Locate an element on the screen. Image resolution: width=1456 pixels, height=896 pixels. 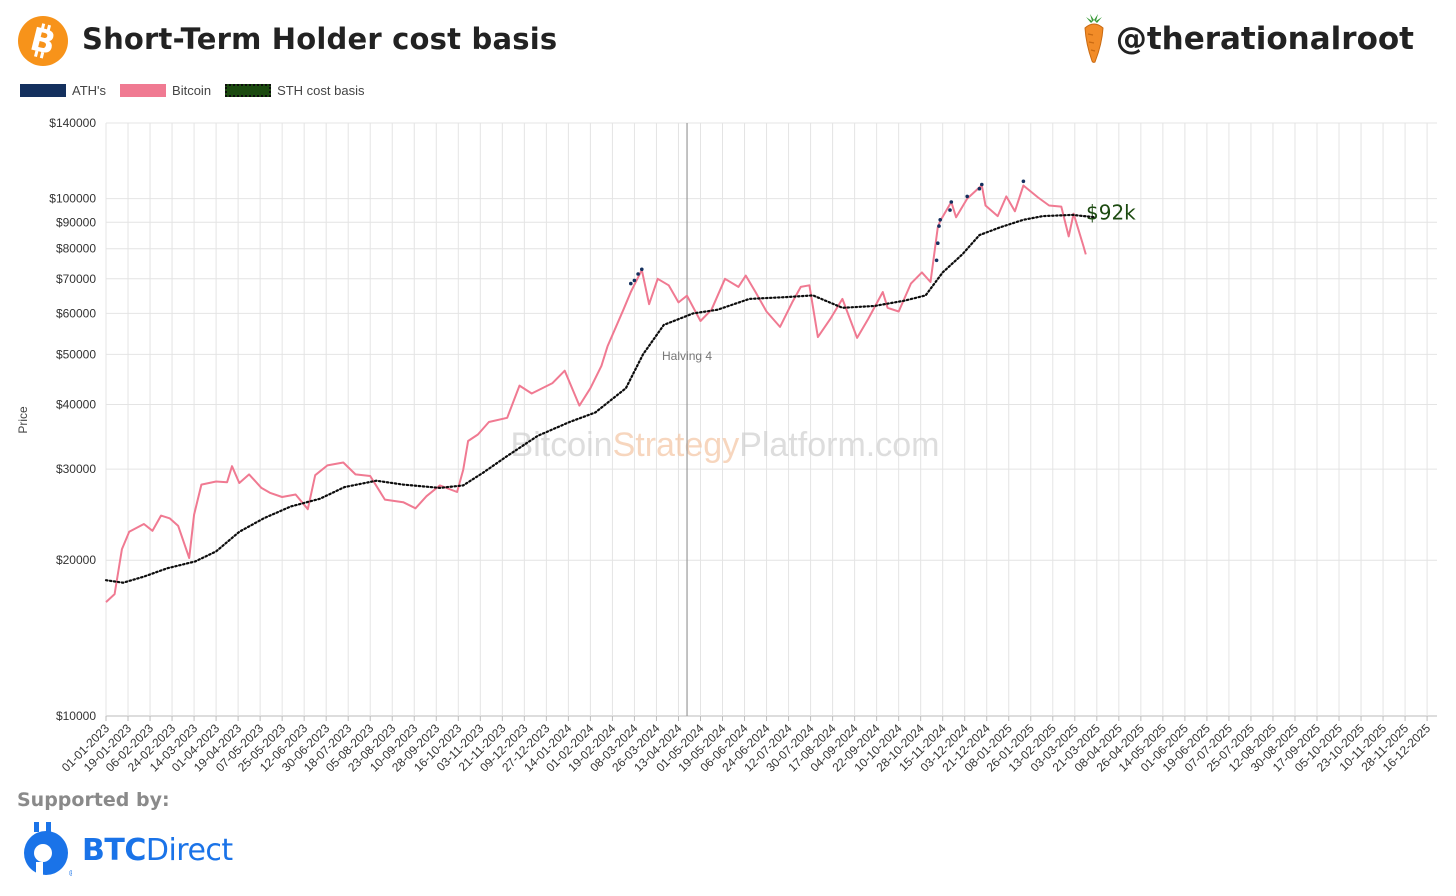
legend-label-aths: ATH's is located at coordinates (89, 90).